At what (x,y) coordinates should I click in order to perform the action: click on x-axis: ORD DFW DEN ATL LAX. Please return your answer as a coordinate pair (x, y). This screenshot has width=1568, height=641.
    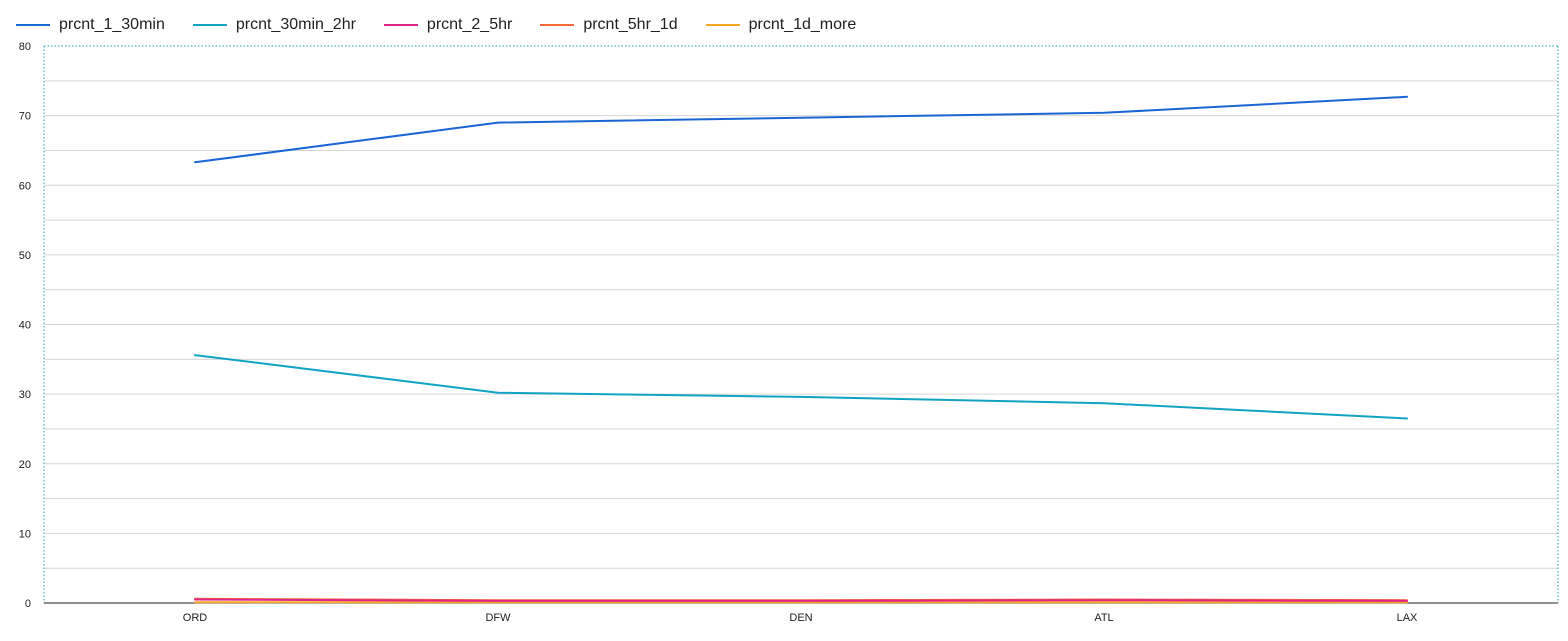
    Looking at the image, I should click on (800, 618).